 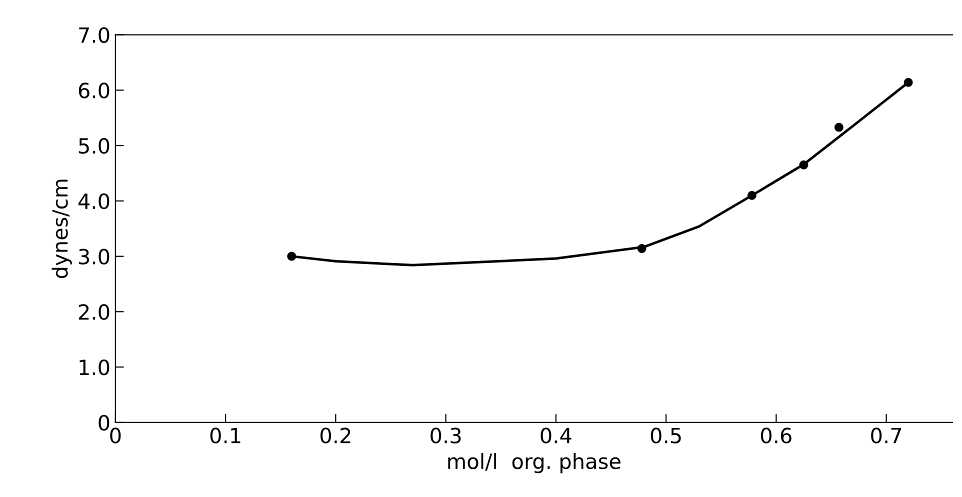 What do you see at coordinates (94, 256) in the screenshot?
I see `y-tick-label: 3.0` at bounding box center [94, 256].